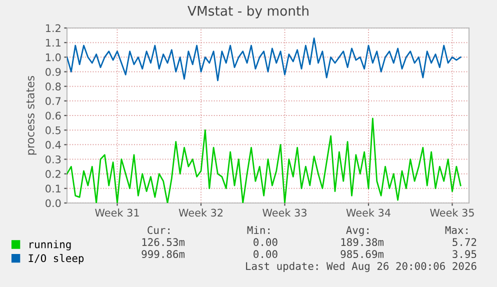 The width and height of the screenshot is (497, 287). I want to click on y-tick-label: 0.5, so click(53, 130).